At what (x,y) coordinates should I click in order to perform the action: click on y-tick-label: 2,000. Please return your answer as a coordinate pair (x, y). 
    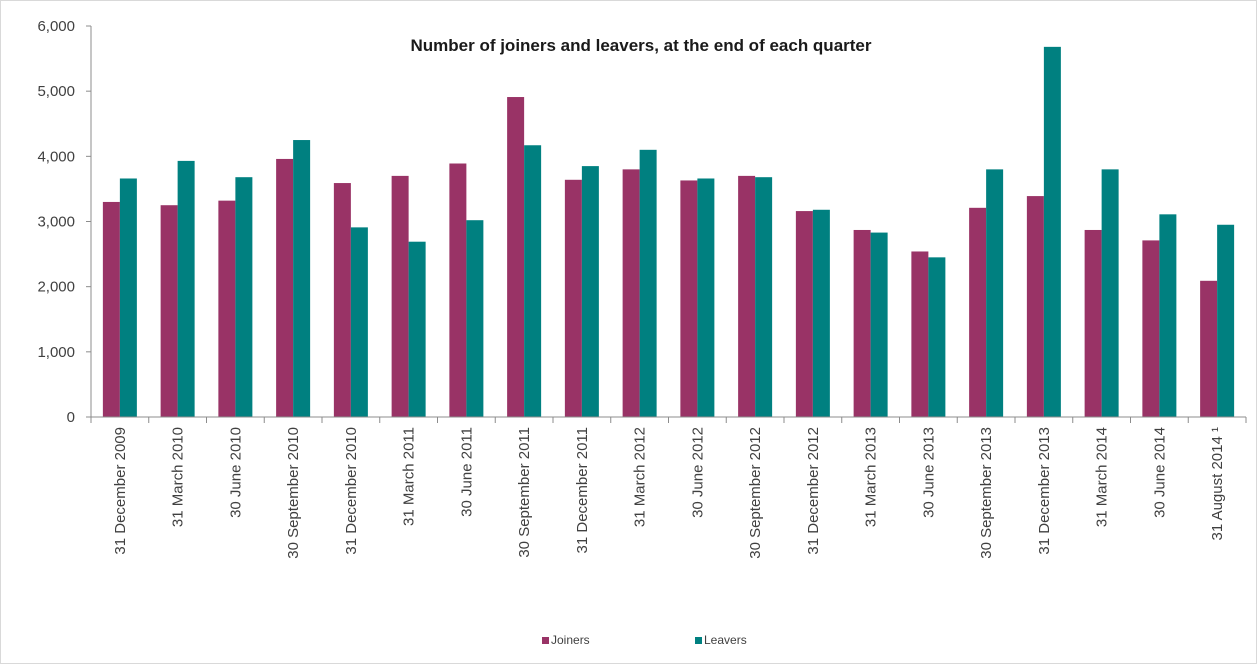
    Looking at the image, I should click on (56, 287).